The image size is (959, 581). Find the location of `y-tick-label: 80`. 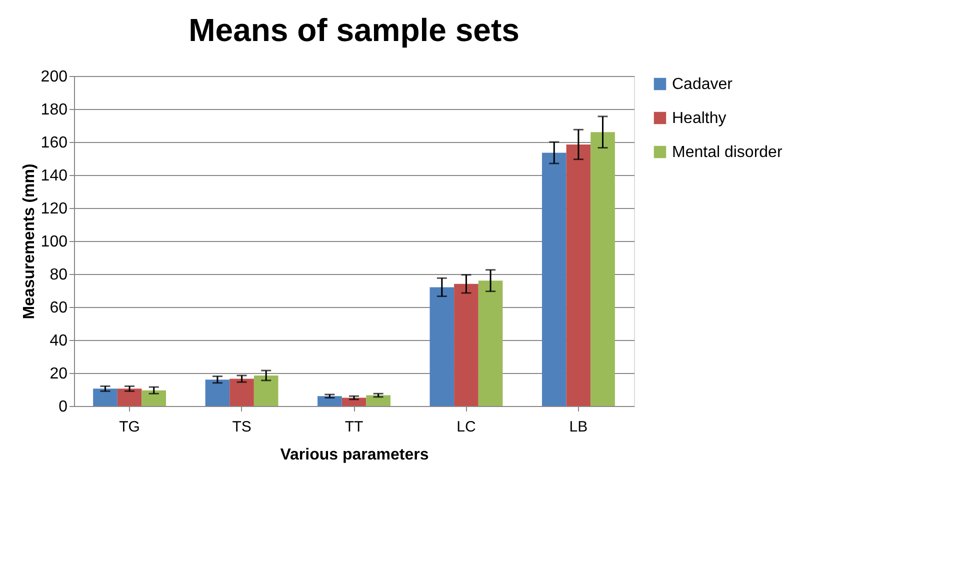

y-tick-label: 80 is located at coordinates (59, 275).